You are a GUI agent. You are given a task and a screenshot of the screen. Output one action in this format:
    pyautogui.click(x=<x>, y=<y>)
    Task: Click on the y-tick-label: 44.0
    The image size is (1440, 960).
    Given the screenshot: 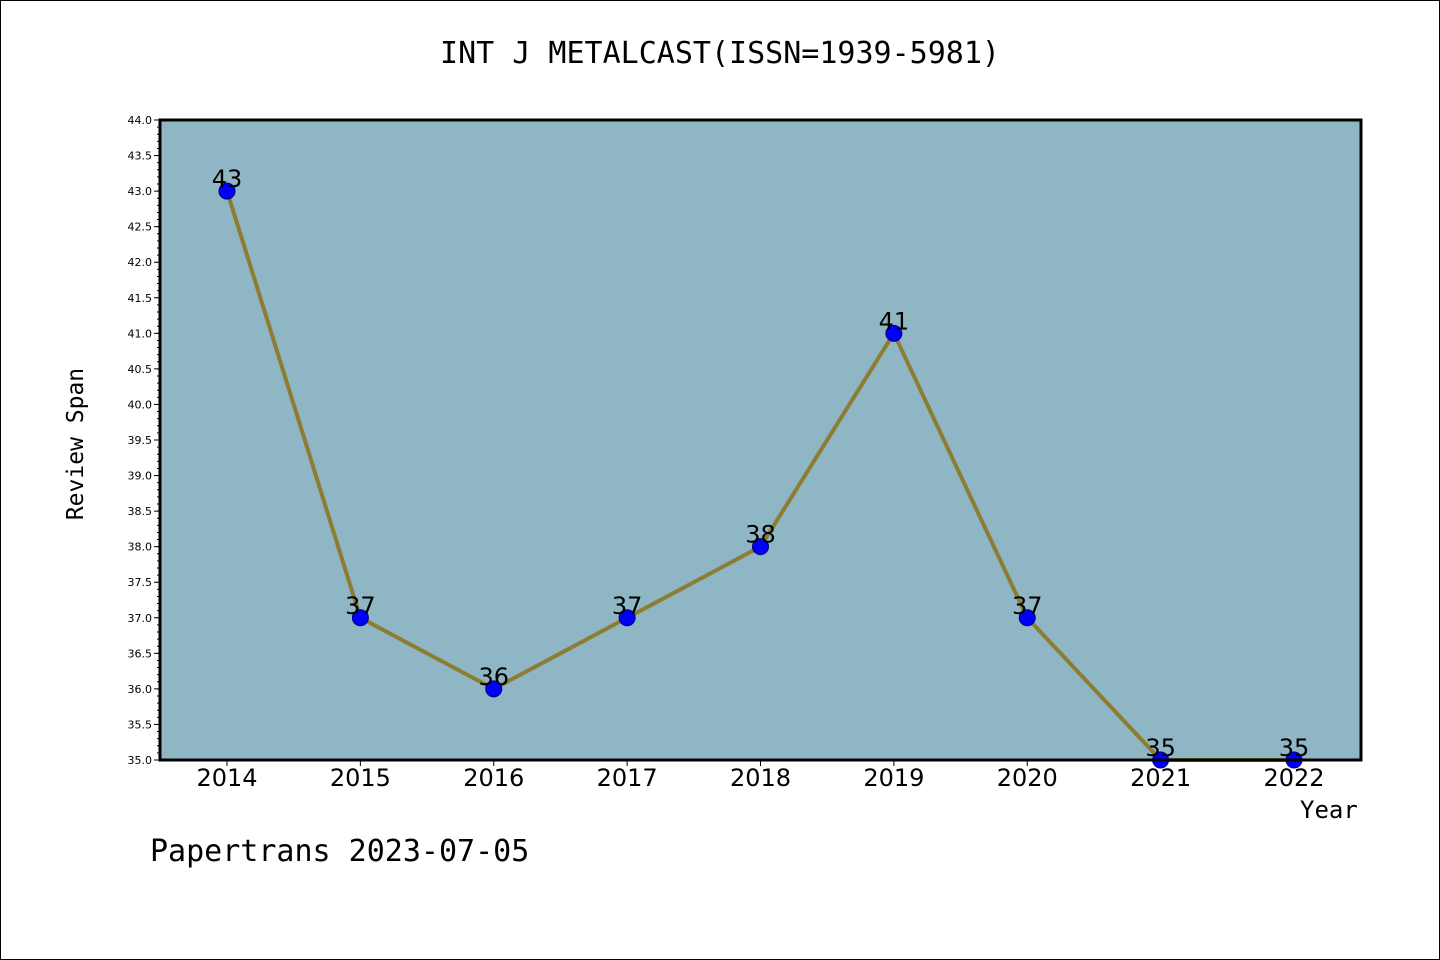 What is the action you would take?
    pyautogui.click(x=140, y=120)
    